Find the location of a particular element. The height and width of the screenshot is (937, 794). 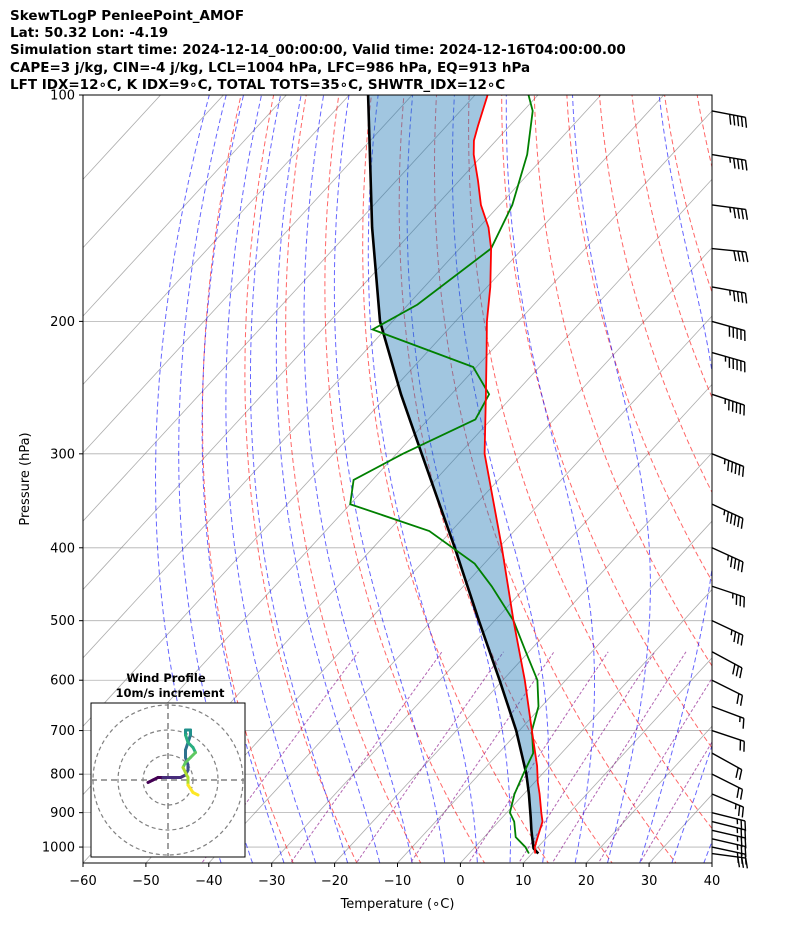

y-axis-label: Pressure (hPa) is located at coordinates (25, 478).